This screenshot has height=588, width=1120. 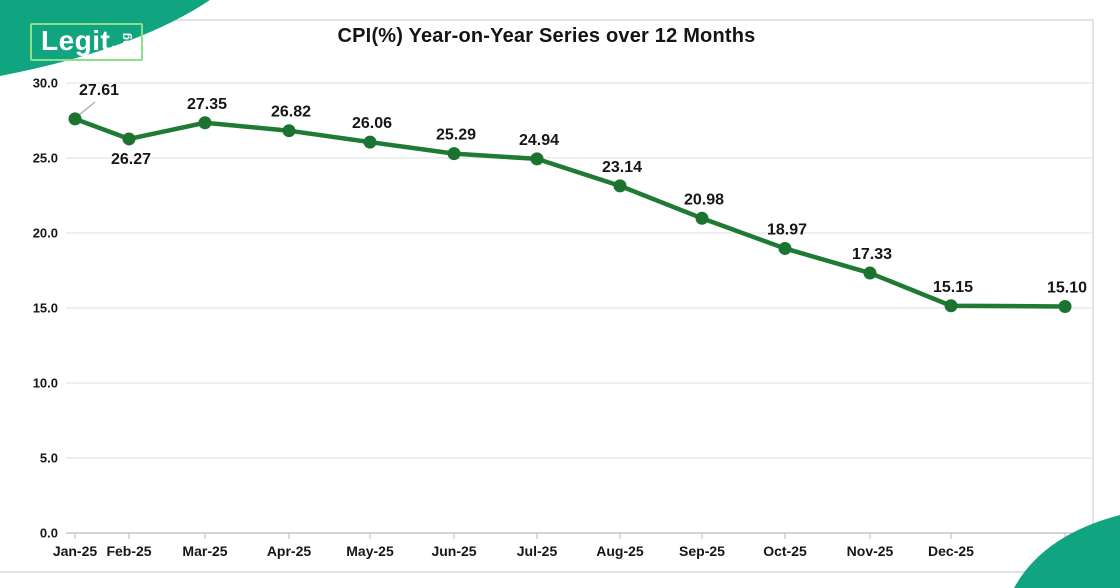 What do you see at coordinates (622, 167) in the screenshot?
I see `data-point-label: 23.14` at bounding box center [622, 167].